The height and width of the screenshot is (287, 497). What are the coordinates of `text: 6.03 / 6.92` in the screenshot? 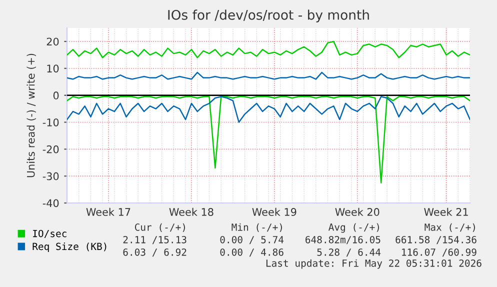 It's located at (154, 252).